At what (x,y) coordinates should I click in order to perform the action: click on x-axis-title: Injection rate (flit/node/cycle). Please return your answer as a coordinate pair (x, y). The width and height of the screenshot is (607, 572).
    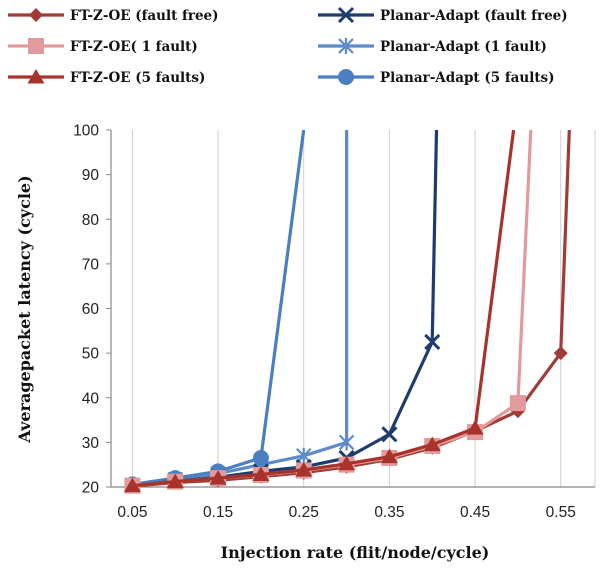
    Looking at the image, I should click on (355, 552).